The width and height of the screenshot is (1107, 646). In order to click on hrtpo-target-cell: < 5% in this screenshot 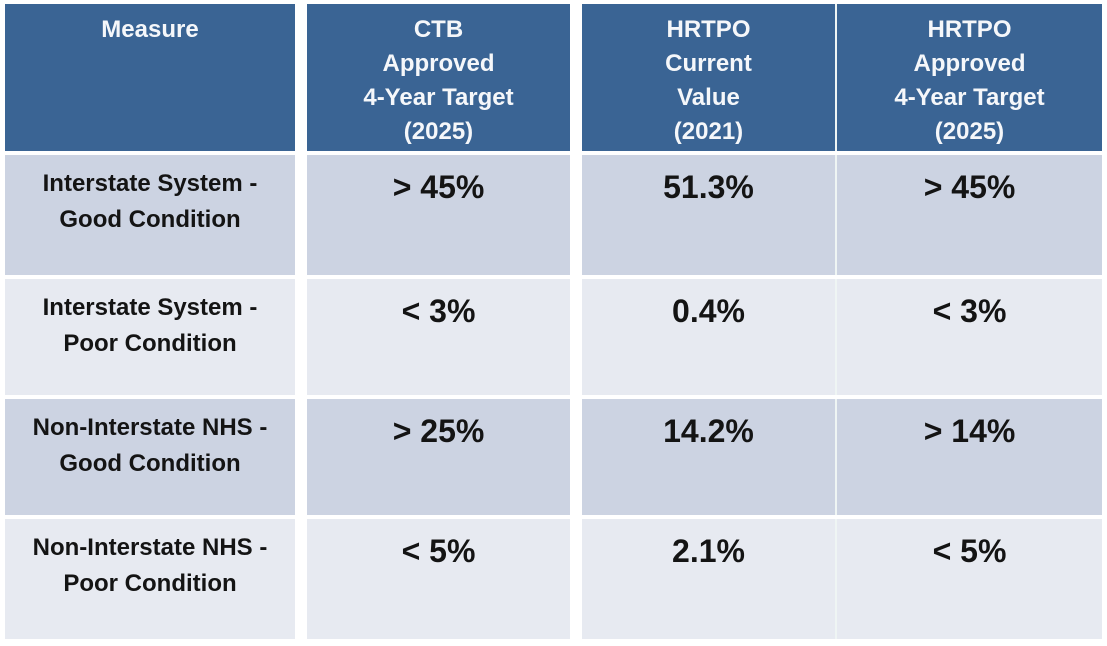, I will do `click(968, 579)`.